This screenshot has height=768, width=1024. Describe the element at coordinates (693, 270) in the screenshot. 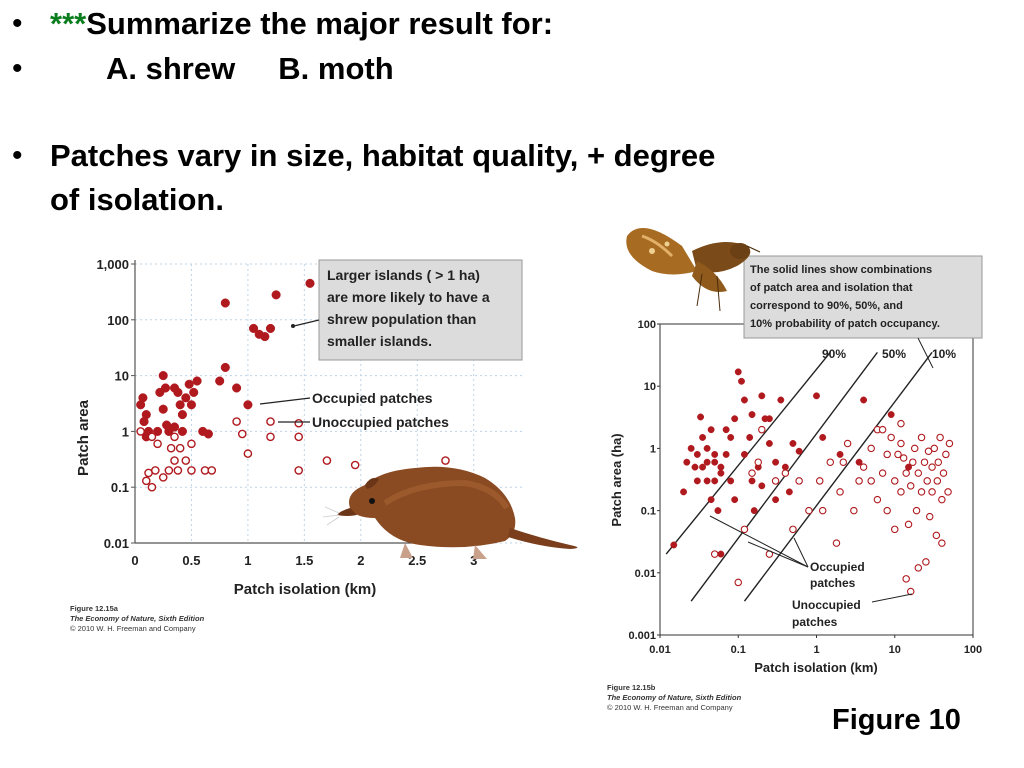

I see `moth-illustration` at that location.